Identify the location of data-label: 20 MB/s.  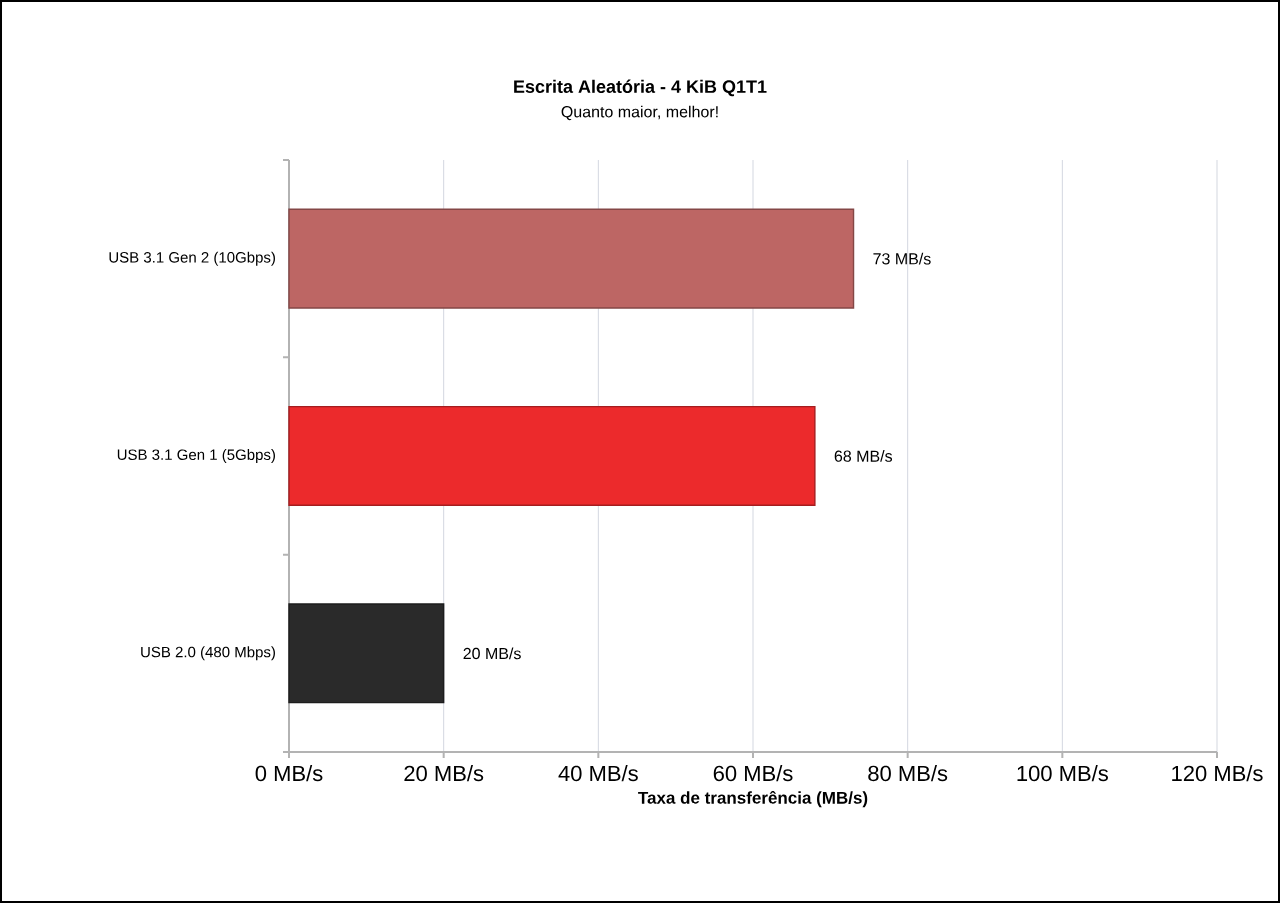
(492, 653).